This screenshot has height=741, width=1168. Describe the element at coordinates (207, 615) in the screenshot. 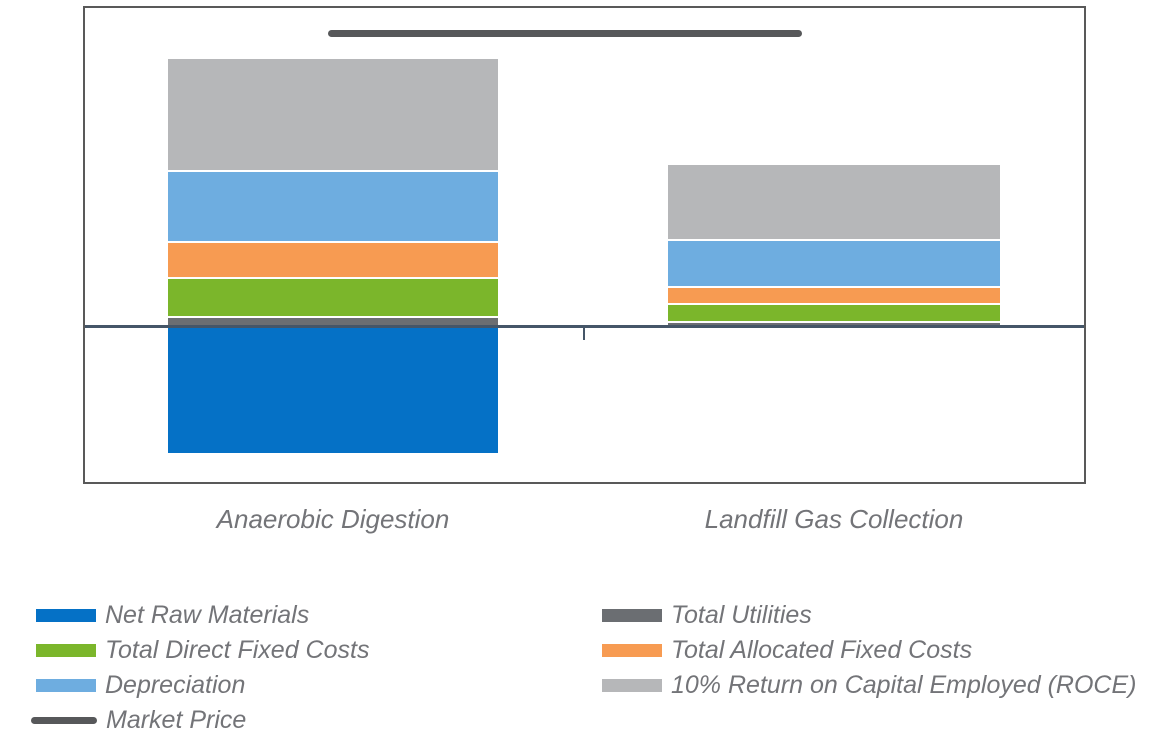

I see `legend-label: Net Raw Materials` at that location.